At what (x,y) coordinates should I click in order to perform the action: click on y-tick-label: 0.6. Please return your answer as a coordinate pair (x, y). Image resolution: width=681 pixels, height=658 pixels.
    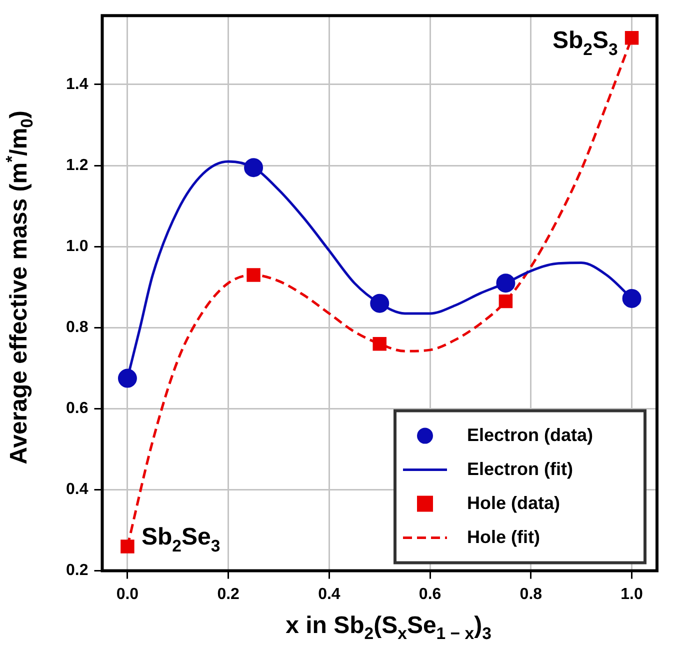
    Looking at the image, I should click on (77, 409).